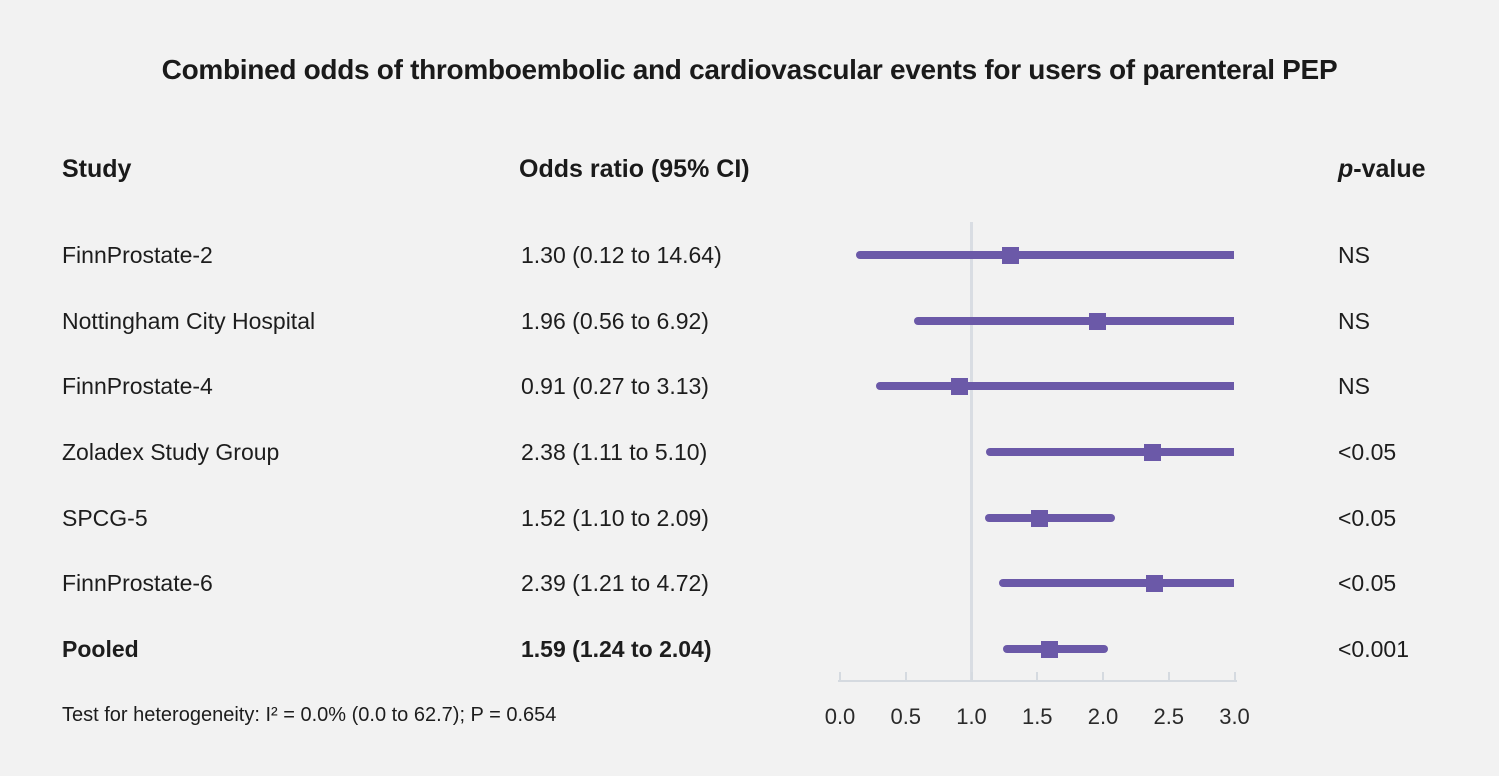 The image size is (1499, 776). Describe the element at coordinates (615, 386) in the screenshot. I see `odds-ratio-label: 0.91 (0.27 to 3.13)` at that location.